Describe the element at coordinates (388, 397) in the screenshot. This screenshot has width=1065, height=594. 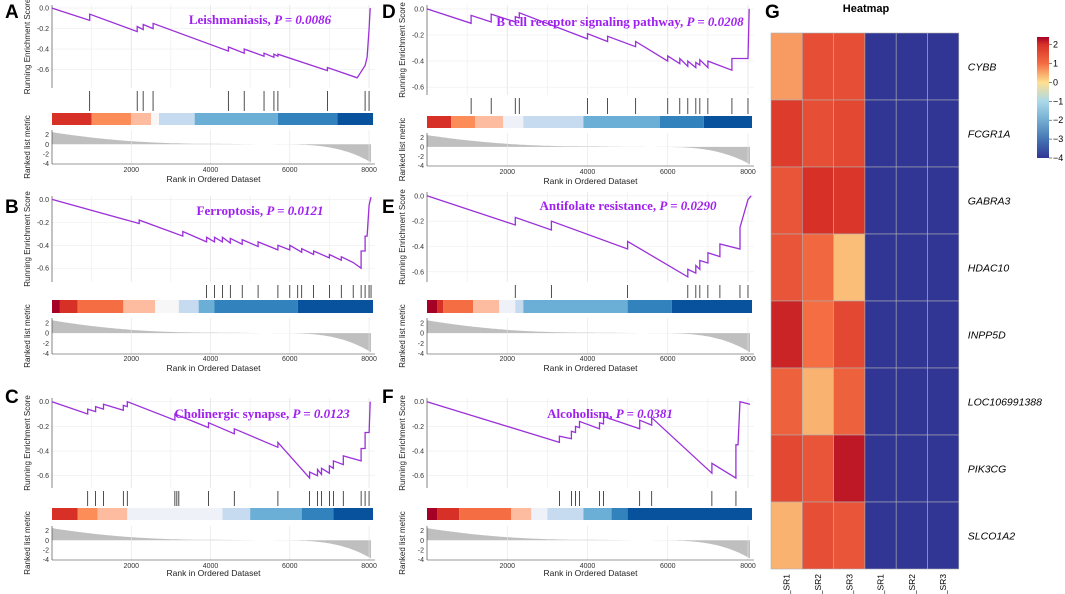
I see `panel-letter: F` at that location.